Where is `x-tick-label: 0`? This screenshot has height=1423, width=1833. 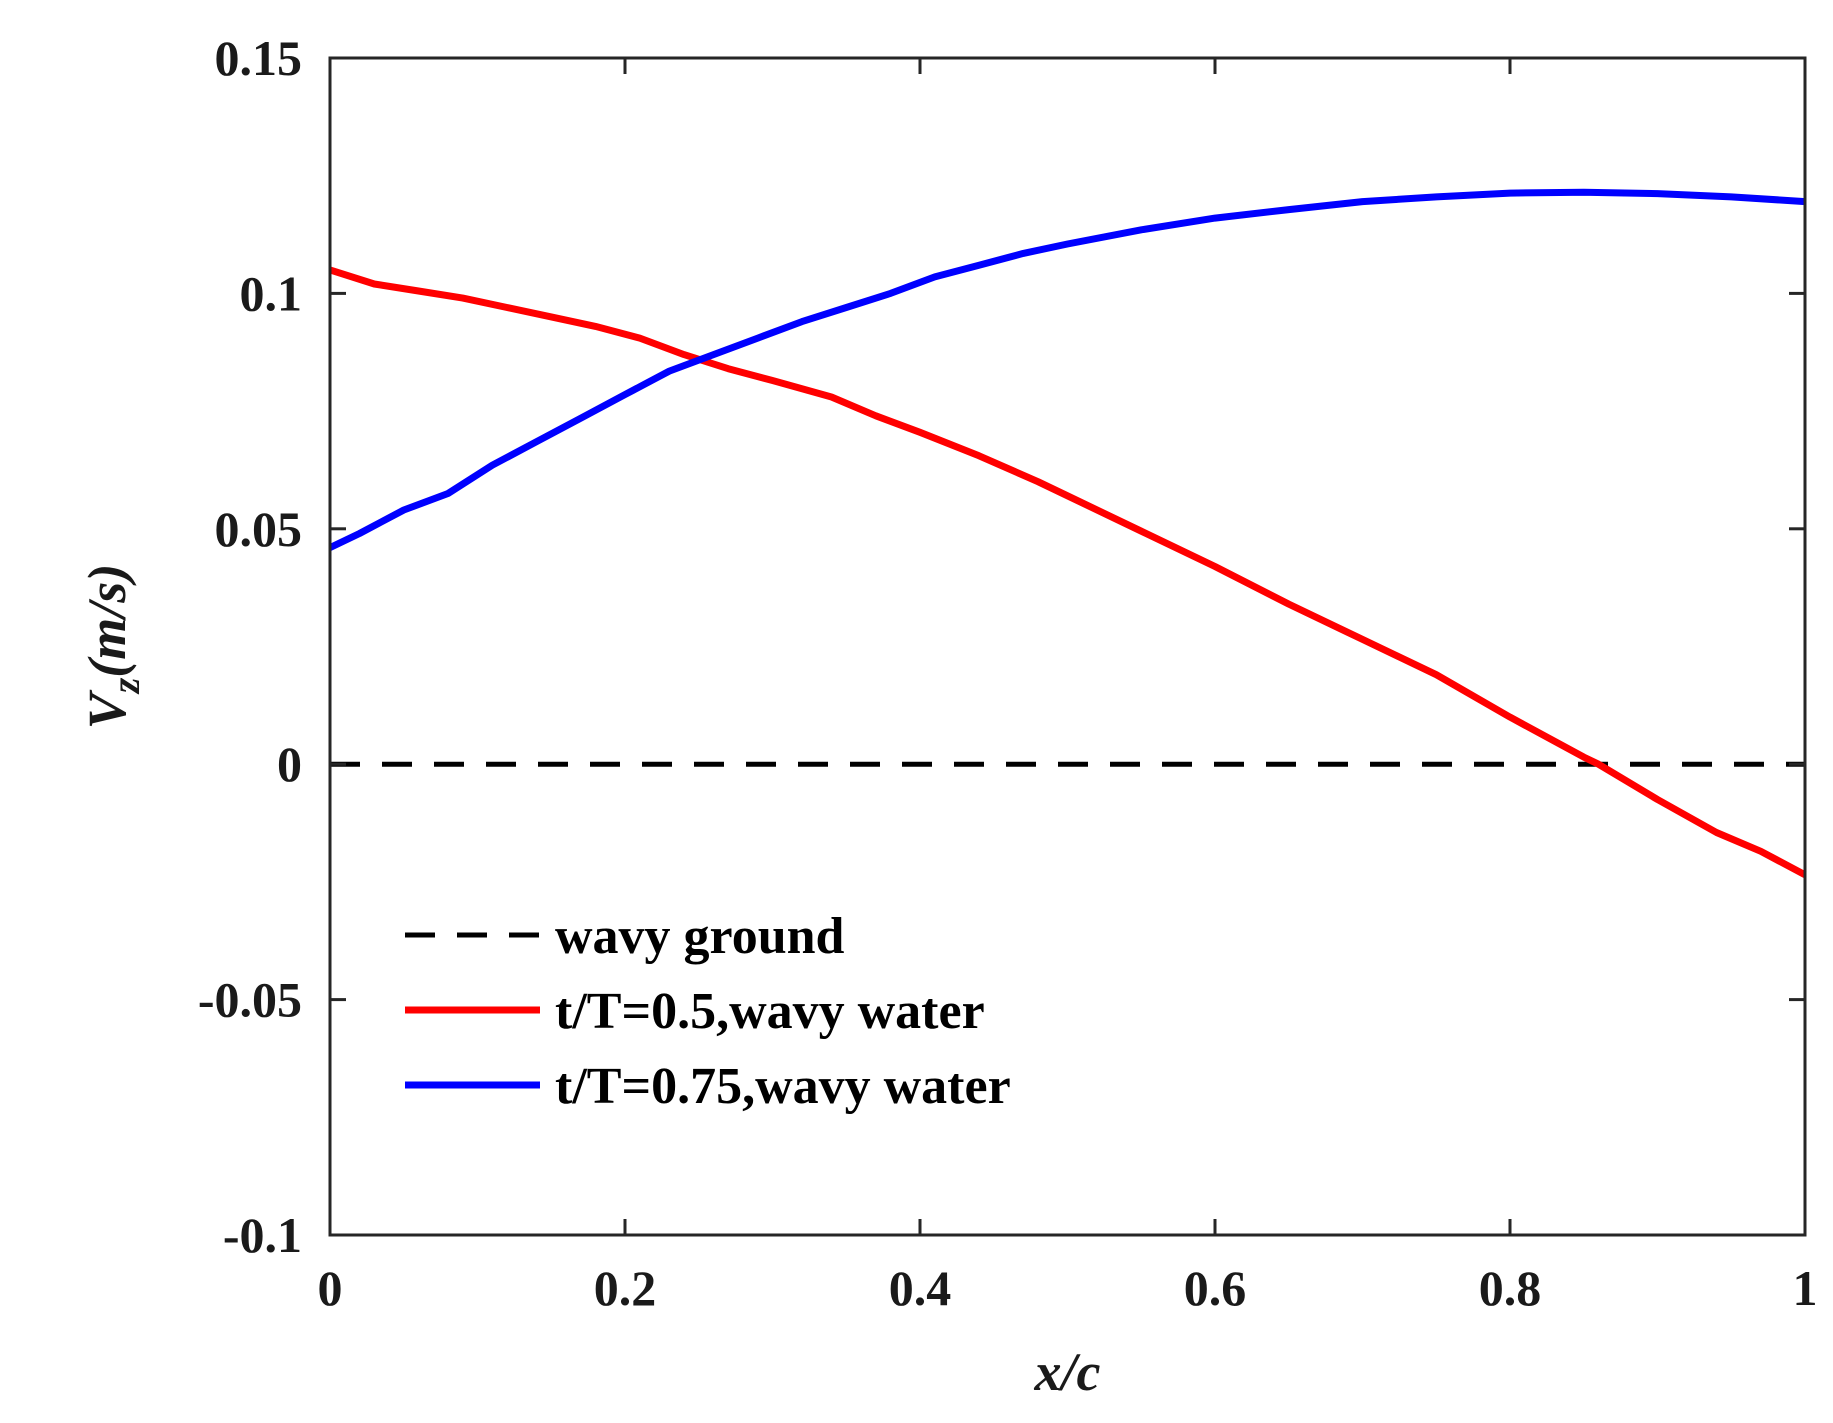
x-tick-label: 0 is located at coordinates (330, 1288).